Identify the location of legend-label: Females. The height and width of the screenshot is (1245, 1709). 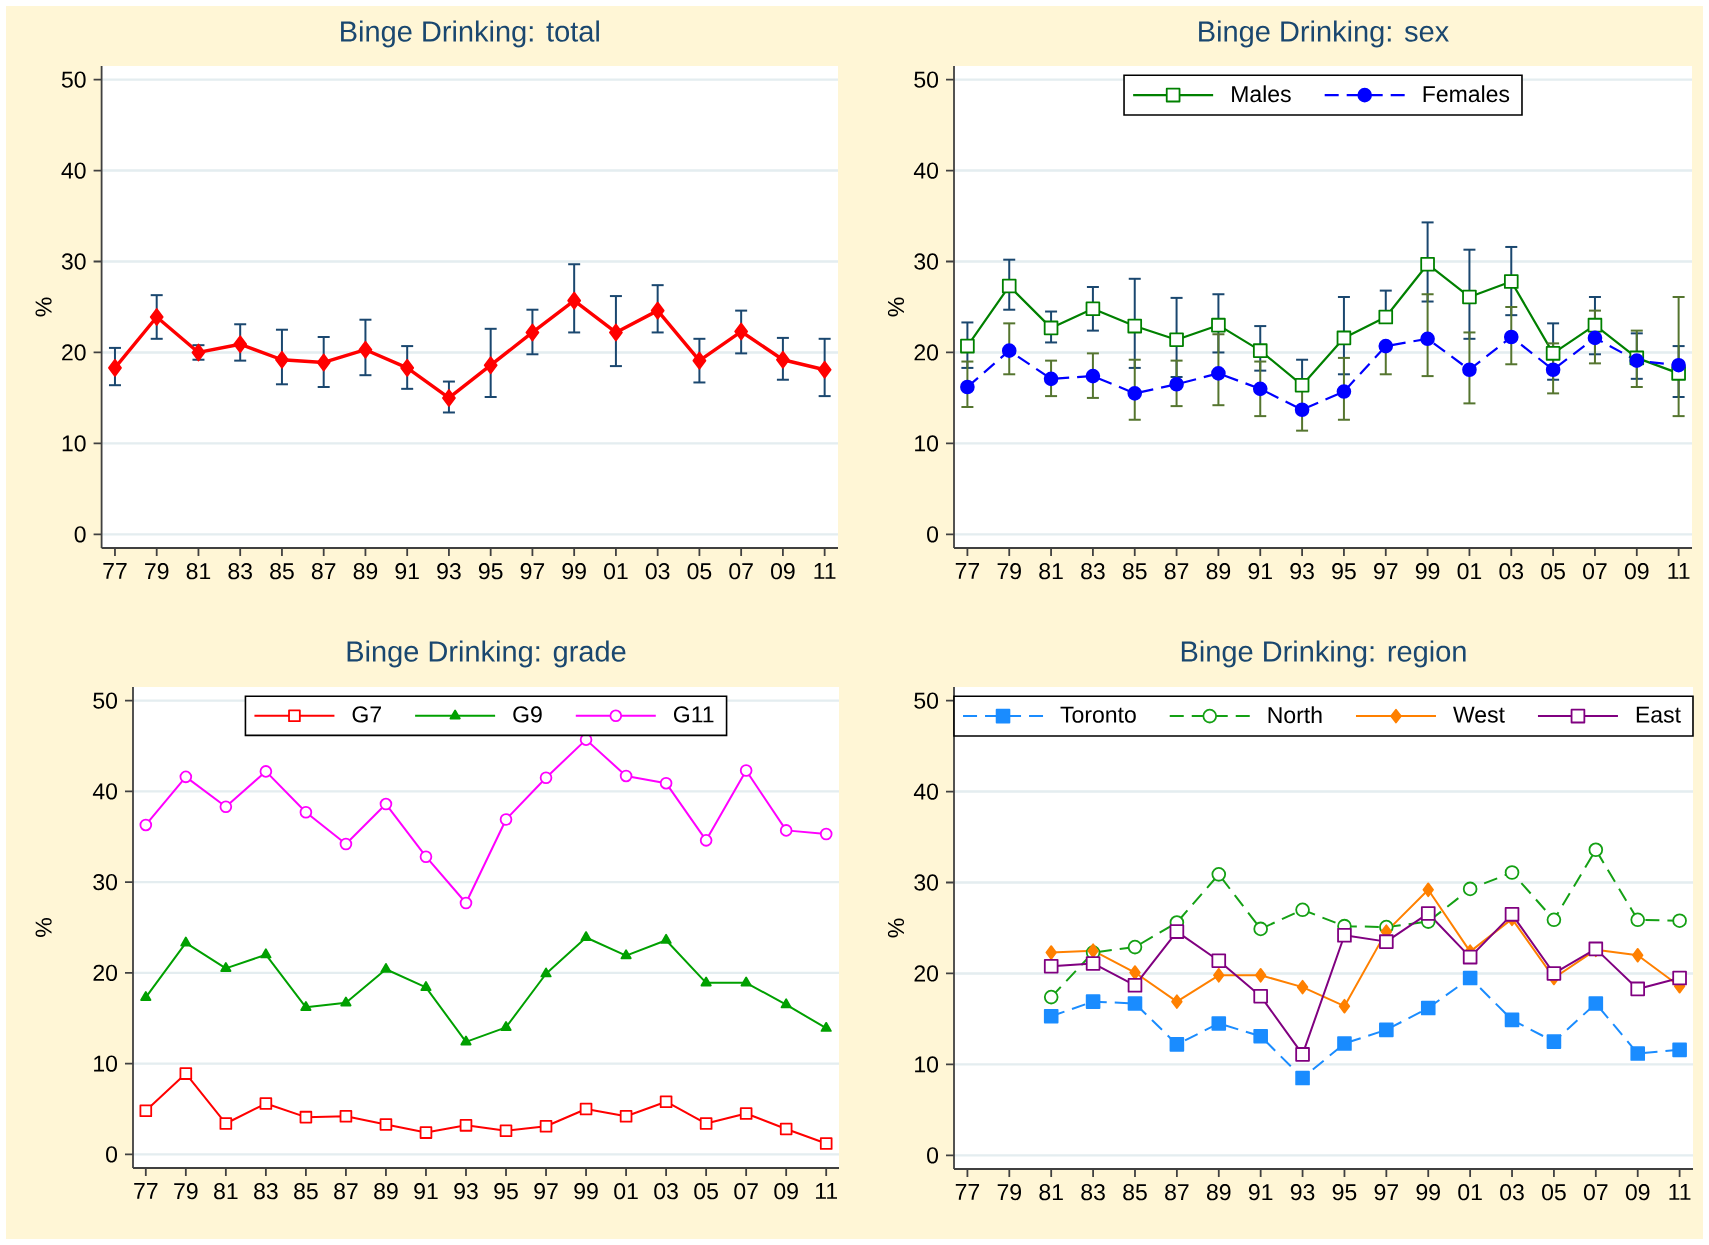
(1466, 94).